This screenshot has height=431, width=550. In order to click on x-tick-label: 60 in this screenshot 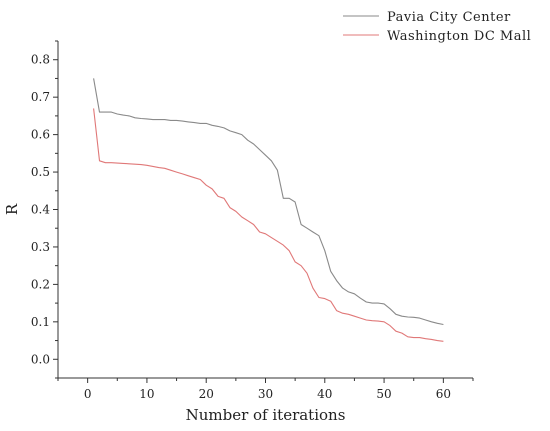, I will do `click(443, 394)`.